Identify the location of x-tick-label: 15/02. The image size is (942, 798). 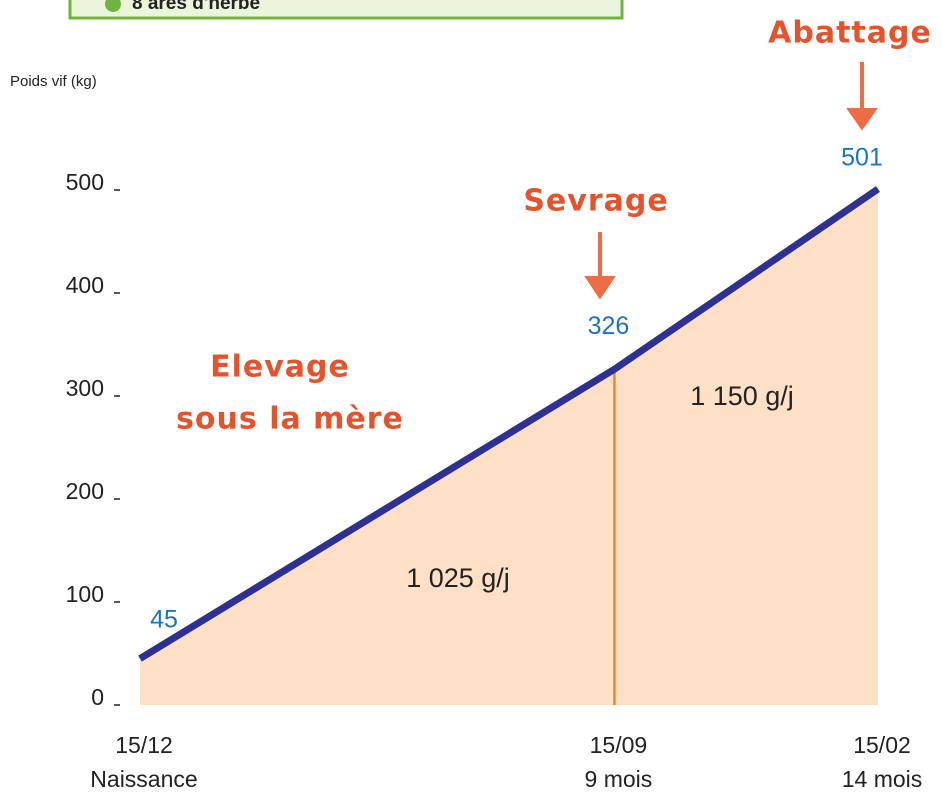
(882, 745).